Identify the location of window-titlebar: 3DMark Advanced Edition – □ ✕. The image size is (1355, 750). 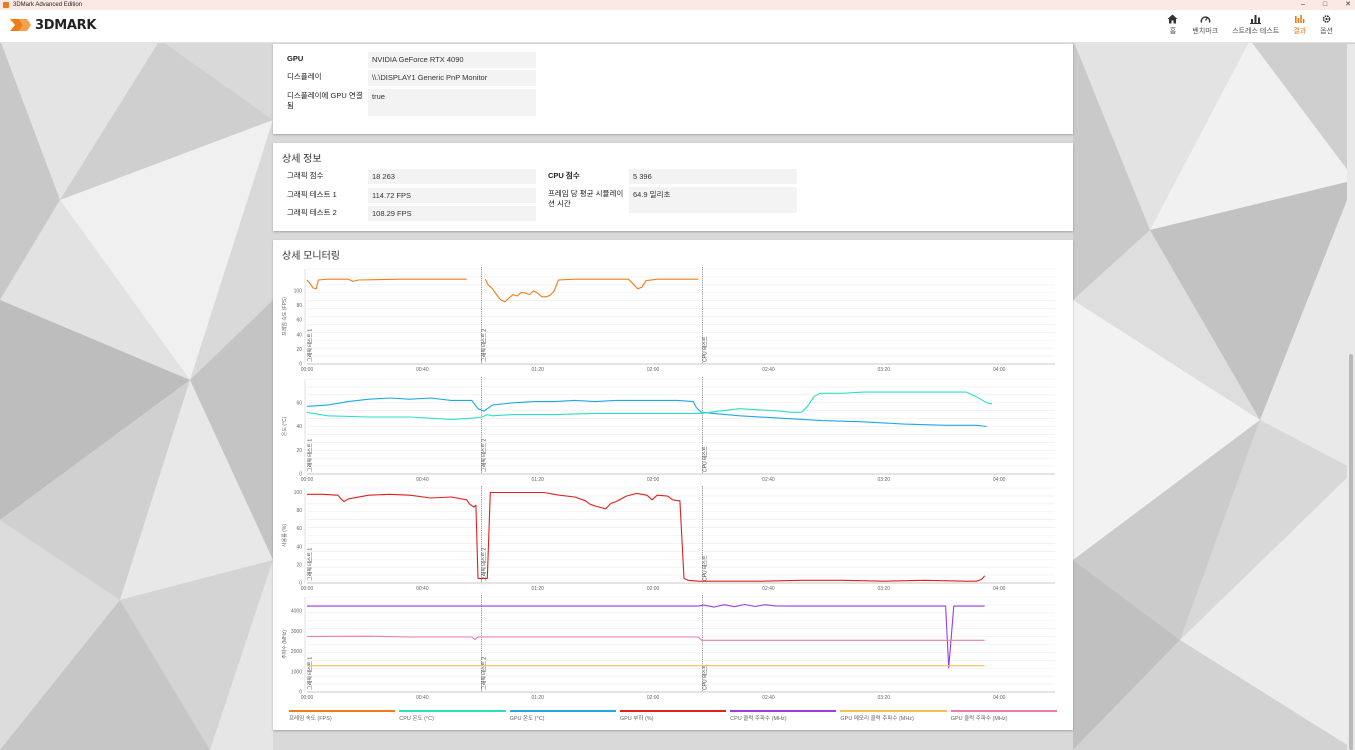
(677, 5).